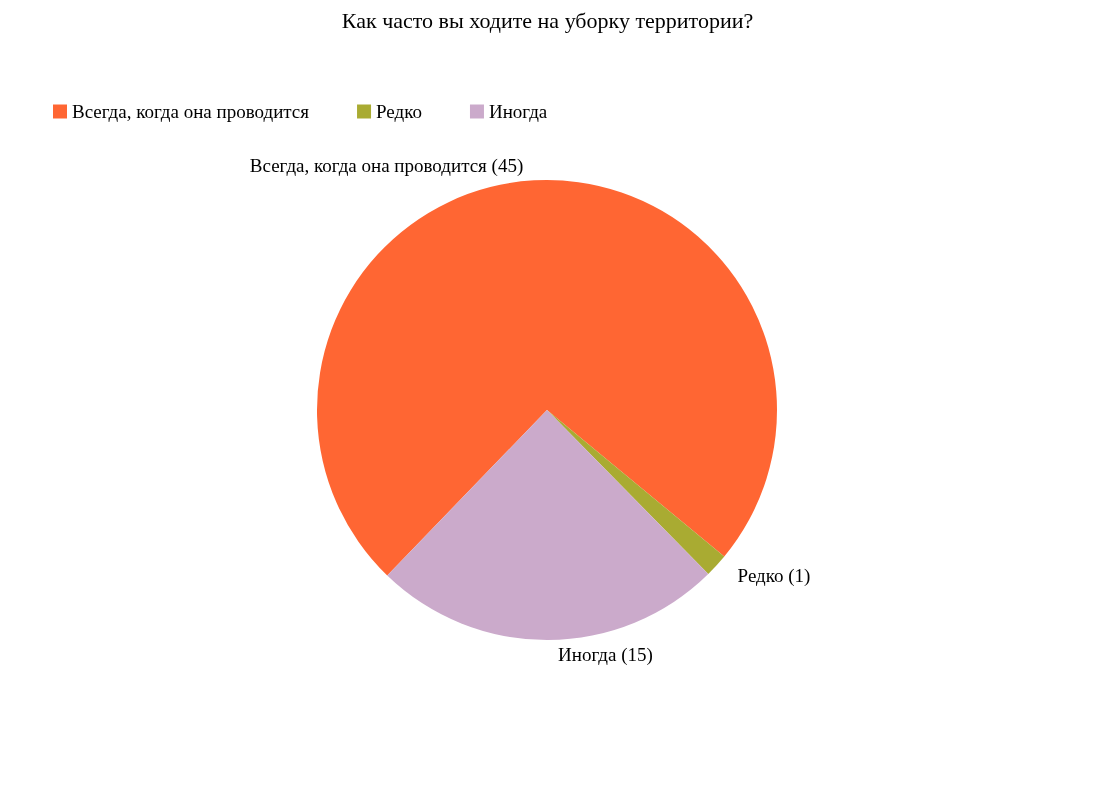 The width and height of the screenshot is (1095, 805). Describe the element at coordinates (399, 111) in the screenshot. I see `legend-label: Редко` at that location.